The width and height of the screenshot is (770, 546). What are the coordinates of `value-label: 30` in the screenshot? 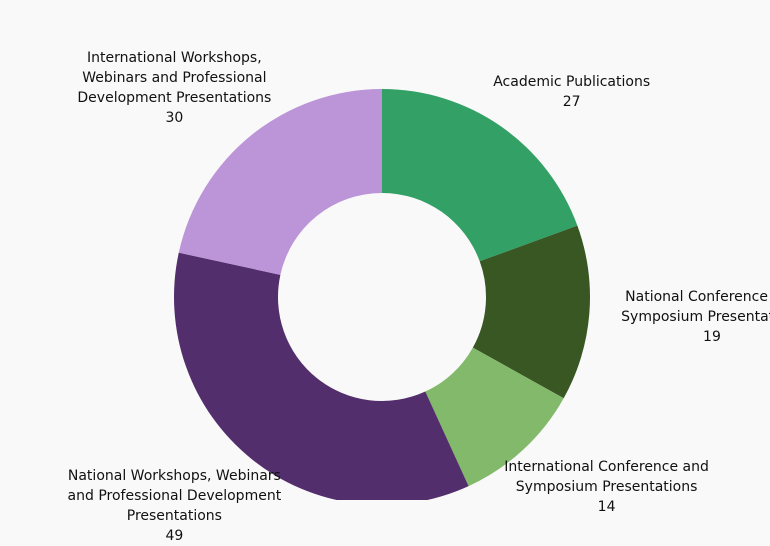 It's located at (174, 118).